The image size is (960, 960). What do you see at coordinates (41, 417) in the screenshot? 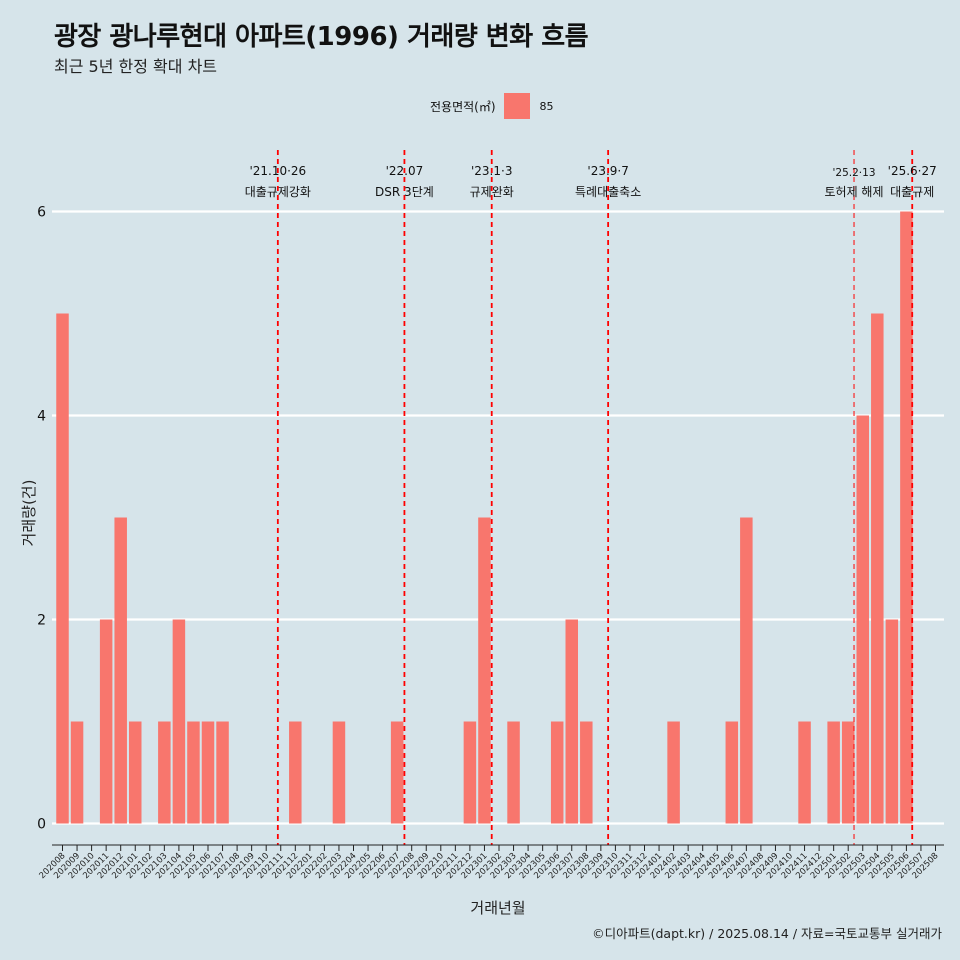
I see `y-tick-label: 4` at bounding box center [41, 417].